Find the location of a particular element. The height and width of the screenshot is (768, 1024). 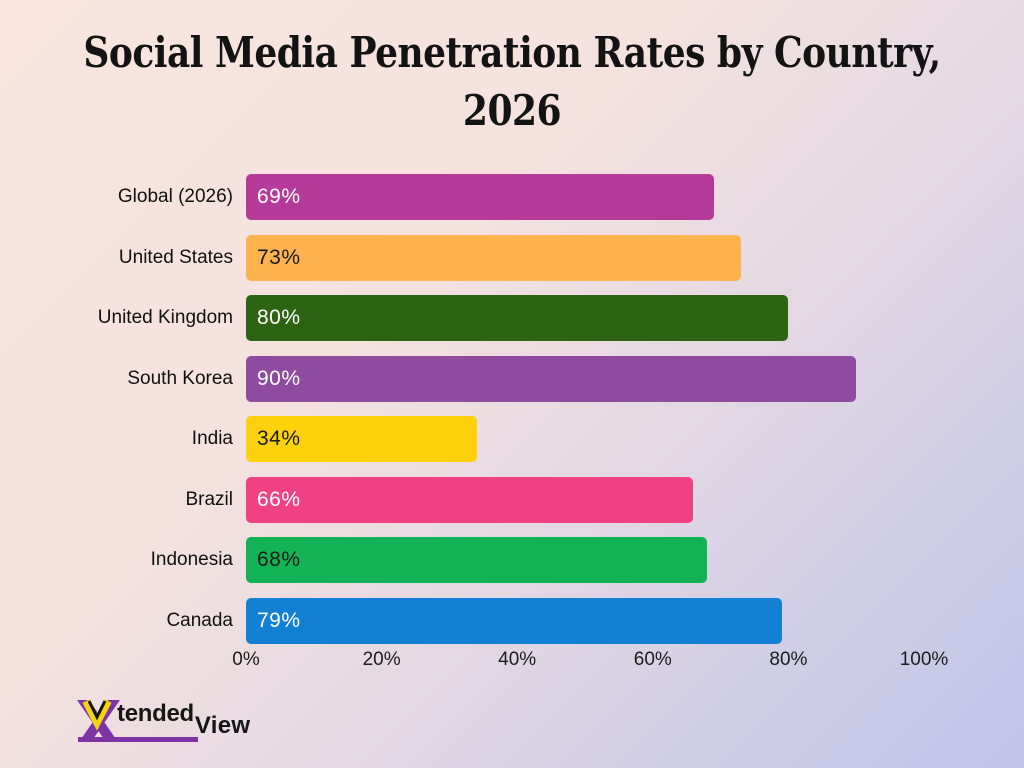

x-axis-tick-label: 20% is located at coordinates (381, 659).